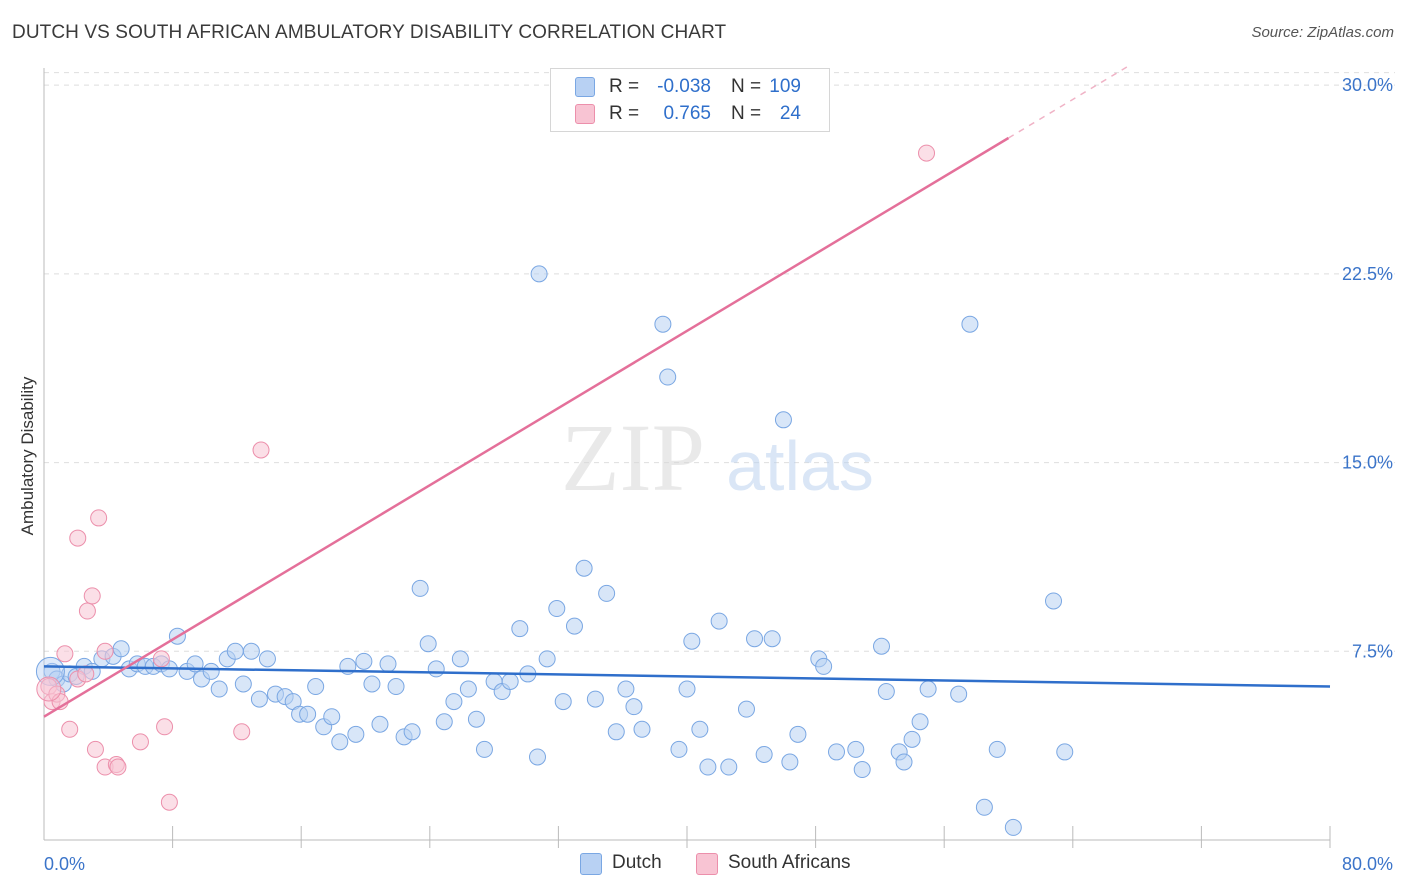  Describe the element at coordinates (591, 864) in the screenshot. I see `dutch-legend-swatch` at that location.